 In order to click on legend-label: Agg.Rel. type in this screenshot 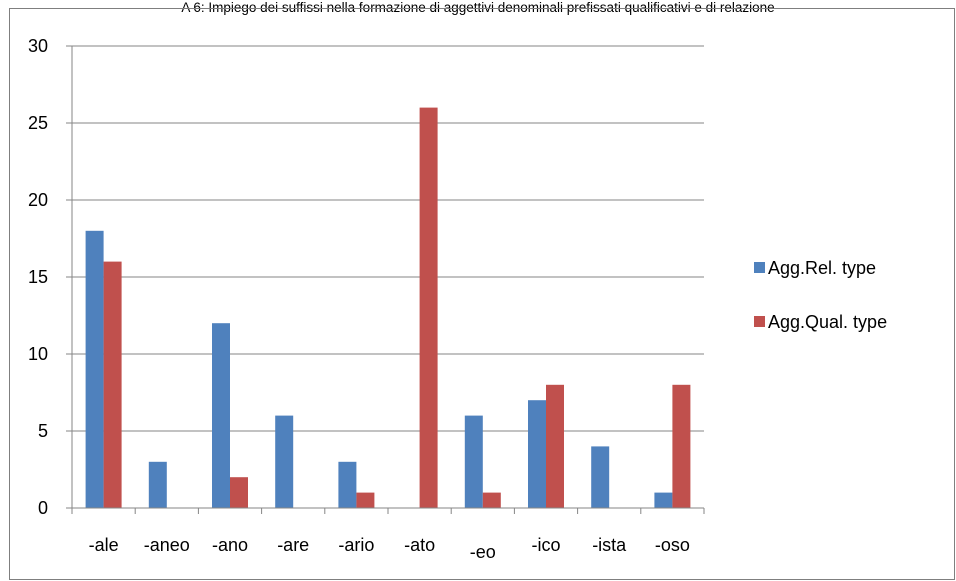, I will do `click(822, 268)`.